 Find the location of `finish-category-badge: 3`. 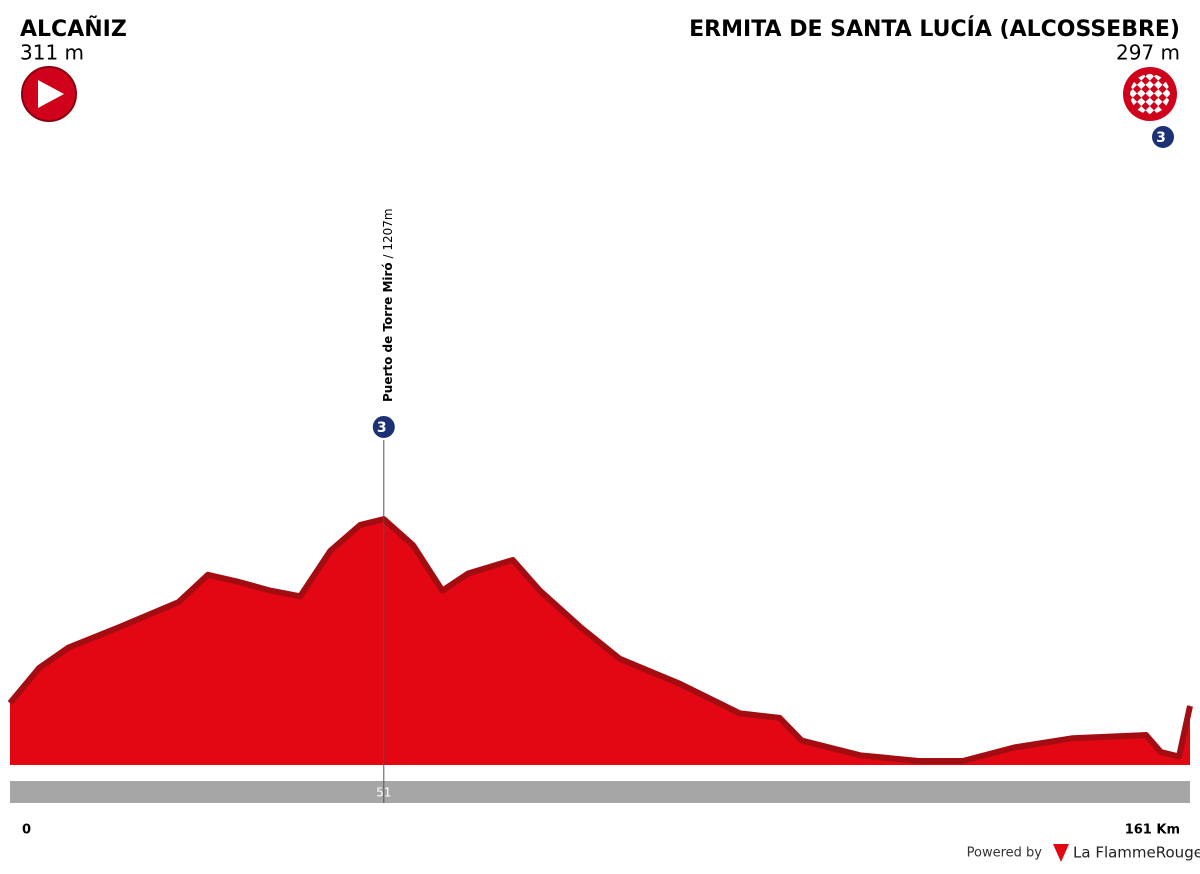

finish-category-badge: 3 is located at coordinates (1163, 137).